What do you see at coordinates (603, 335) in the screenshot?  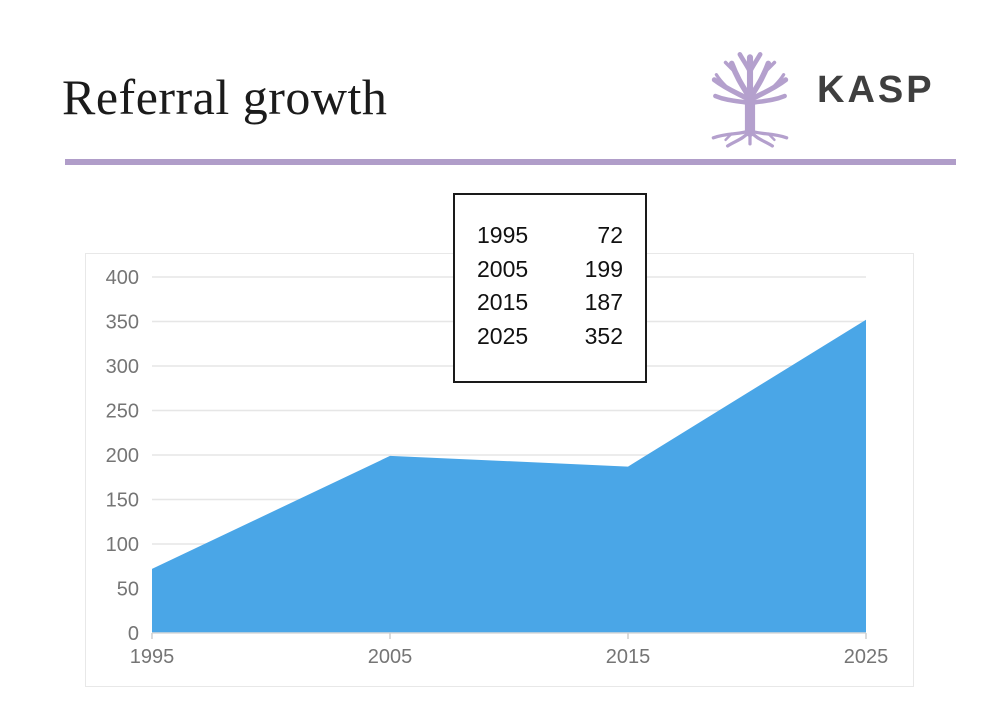 I see `callout-value: 352` at bounding box center [603, 335].